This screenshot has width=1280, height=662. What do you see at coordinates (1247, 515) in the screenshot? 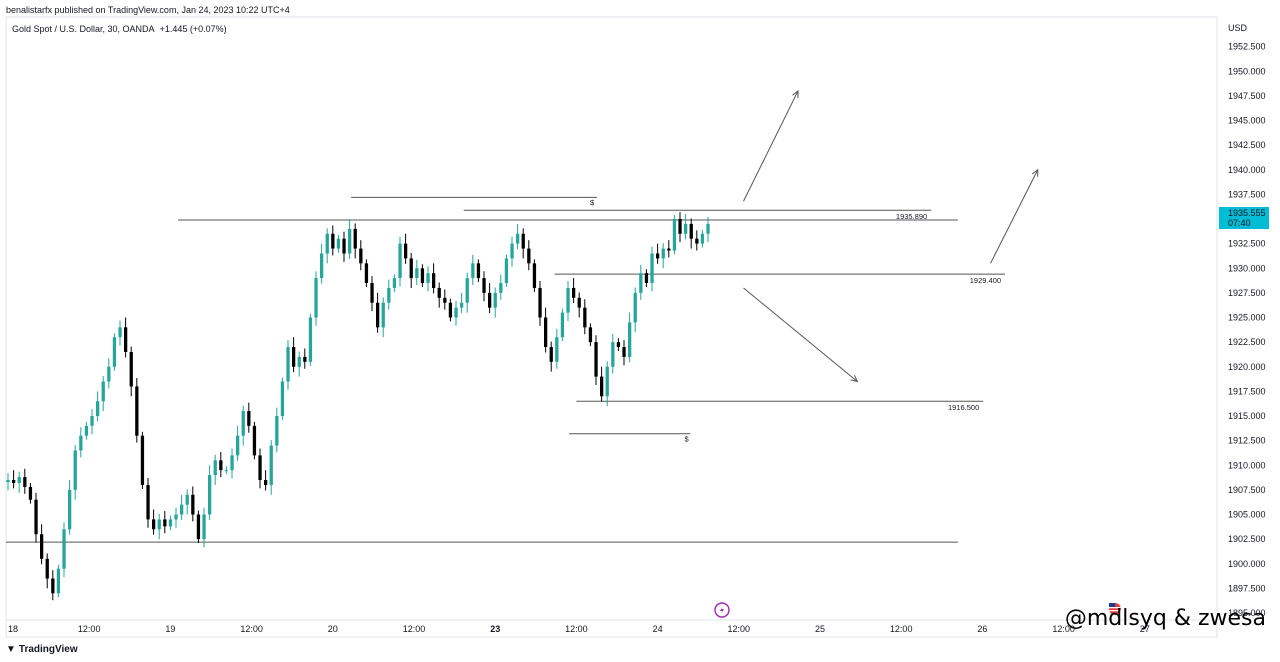
I see `price-tick-label: 1905.000` at bounding box center [1247, 515].